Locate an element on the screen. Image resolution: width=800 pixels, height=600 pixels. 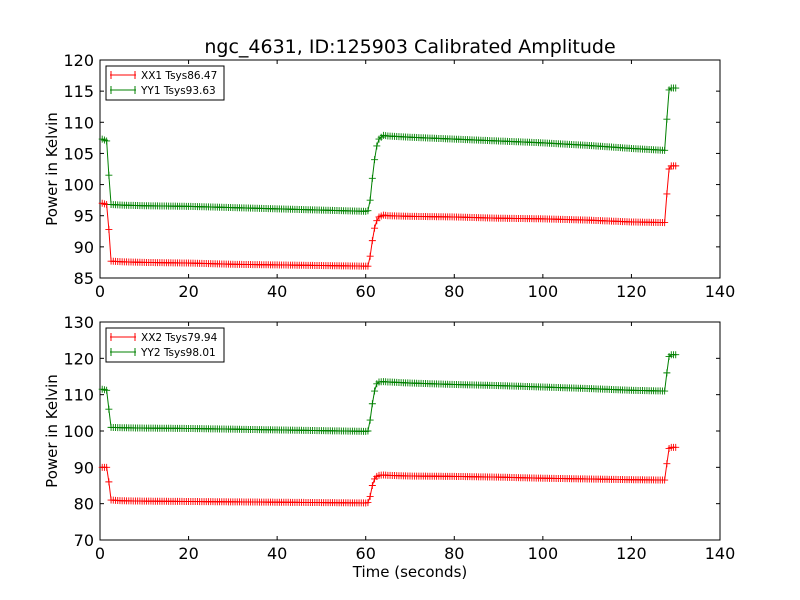
y-tick-label: 95 is located at coordinates (84, 216).